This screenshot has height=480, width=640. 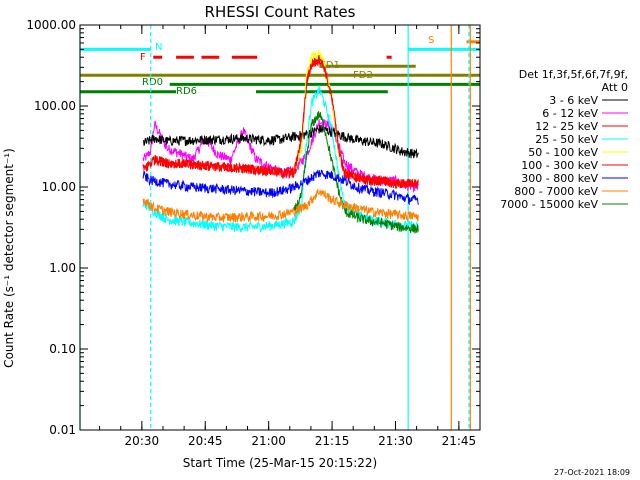 What do you see at coordinates (234, 91) in the screenshot?
I see `annotation-rd6: RD6` at bounding box center [234, 91].